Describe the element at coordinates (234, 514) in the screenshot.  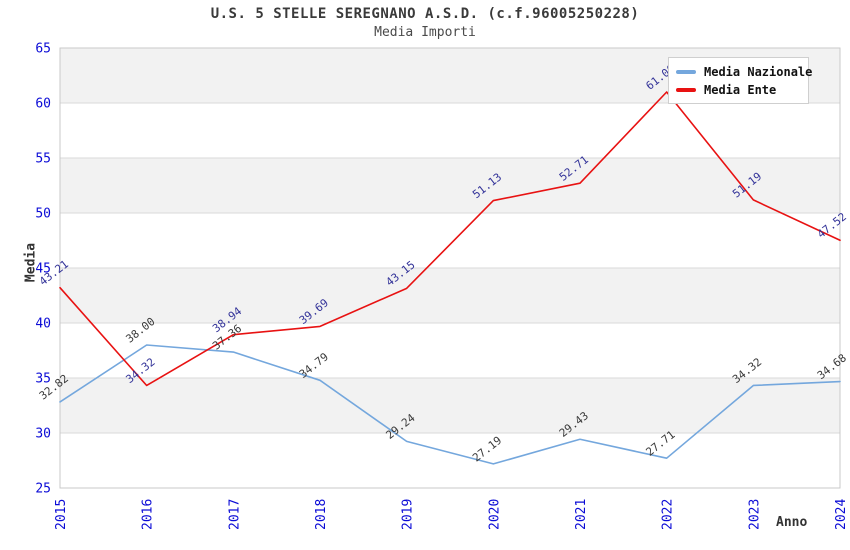
I see `x-tick-label: 2017` at that location.